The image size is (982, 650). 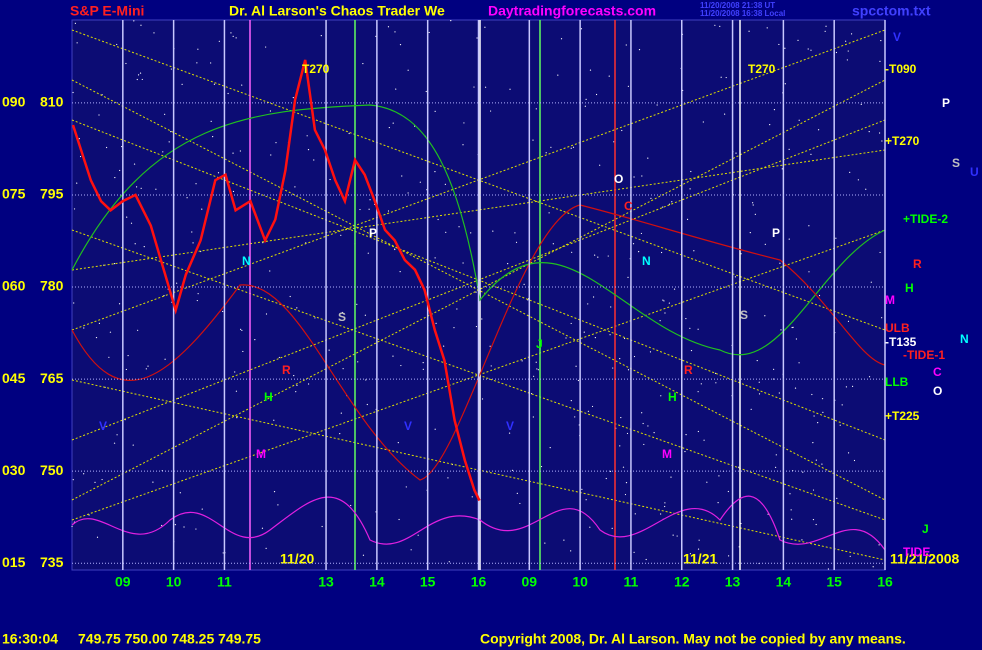 What do you see at coordinates (297, 559) in the screenshot?
I see `day-label: 11/20` at bounding box center [297, 559].